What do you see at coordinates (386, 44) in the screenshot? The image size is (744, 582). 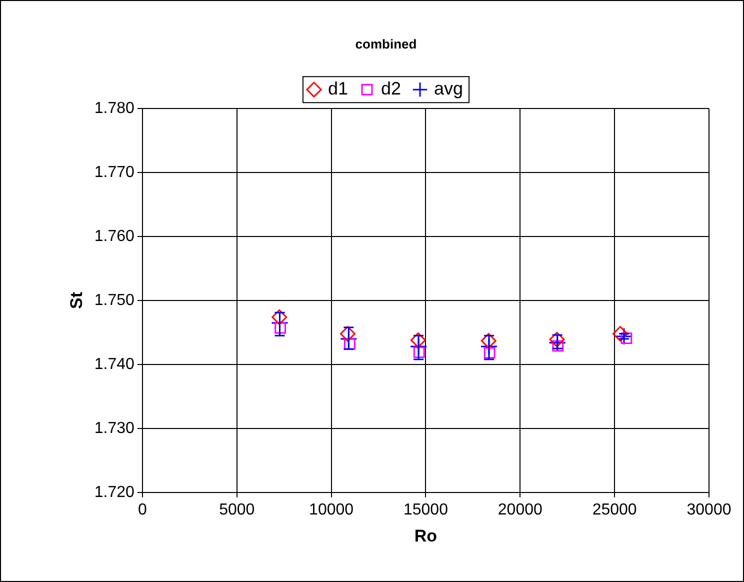 I see `chart-title: combined` at bounding box center [386, 44].